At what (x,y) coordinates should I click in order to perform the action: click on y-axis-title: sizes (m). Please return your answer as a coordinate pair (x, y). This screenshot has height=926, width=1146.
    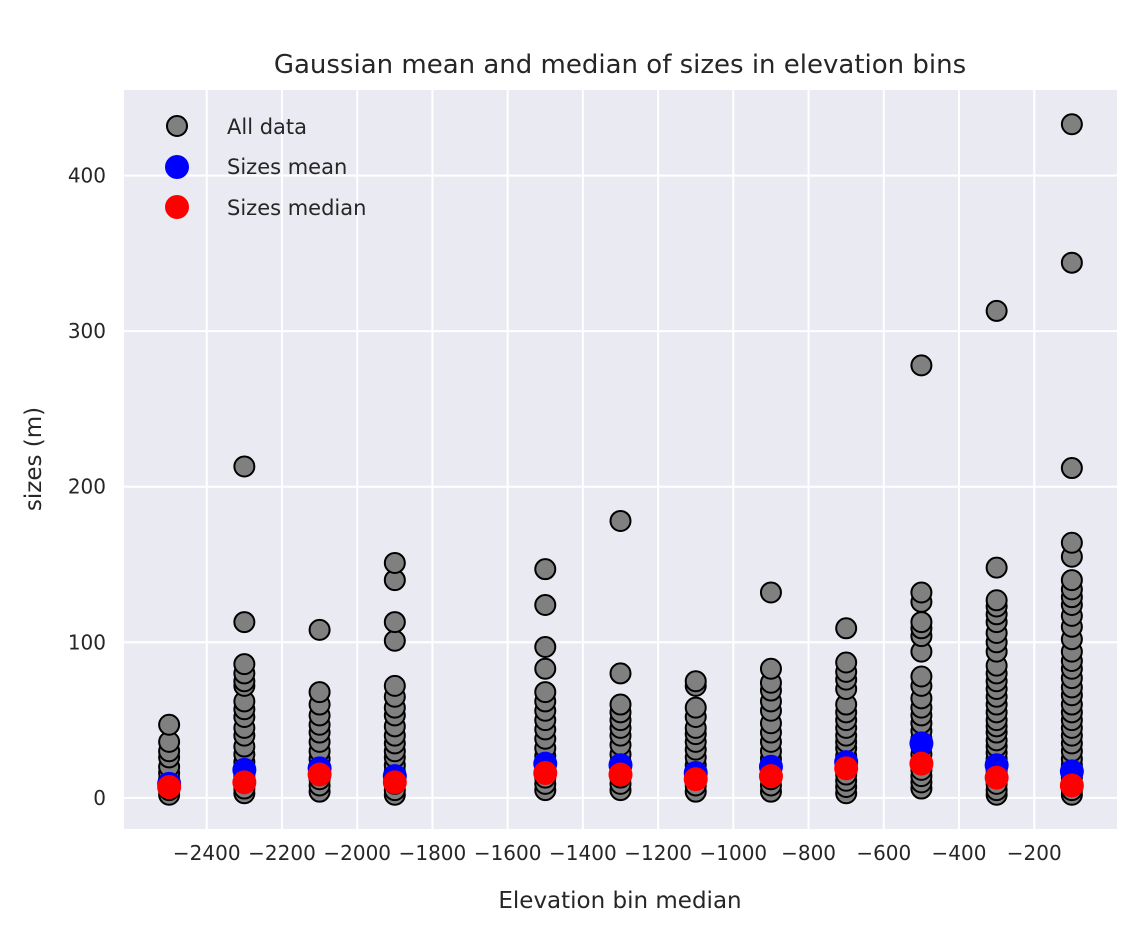
    Looking at the image, I should click on (34, 459).